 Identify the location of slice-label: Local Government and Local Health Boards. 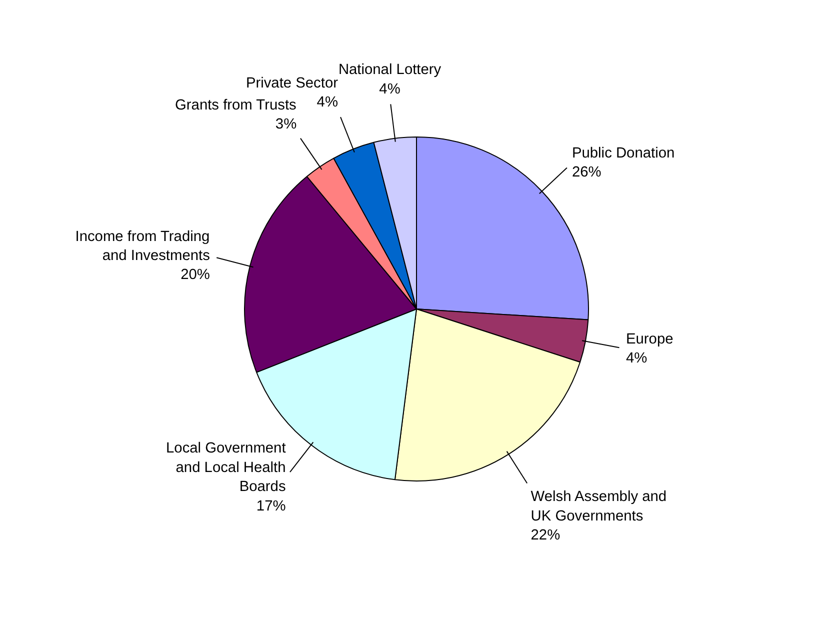
(226, 468).